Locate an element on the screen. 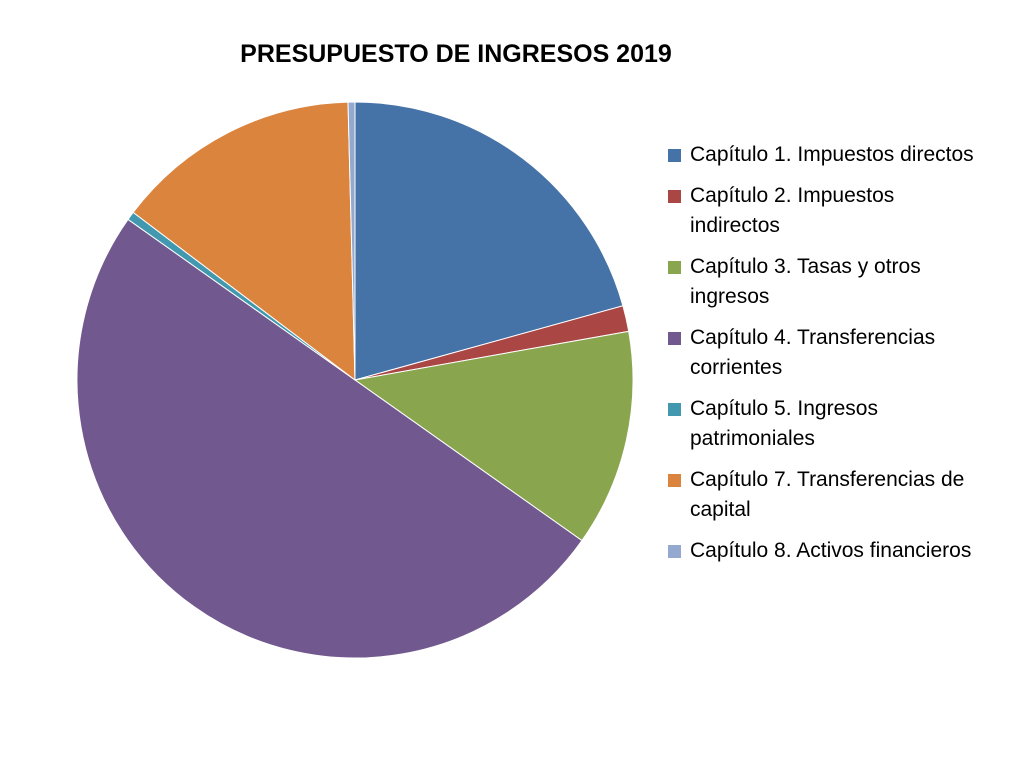 This screenshot has width=1024, height=768. legend-label: Capítulo 1. Impuestos directos is located at coordinates (832, 154).